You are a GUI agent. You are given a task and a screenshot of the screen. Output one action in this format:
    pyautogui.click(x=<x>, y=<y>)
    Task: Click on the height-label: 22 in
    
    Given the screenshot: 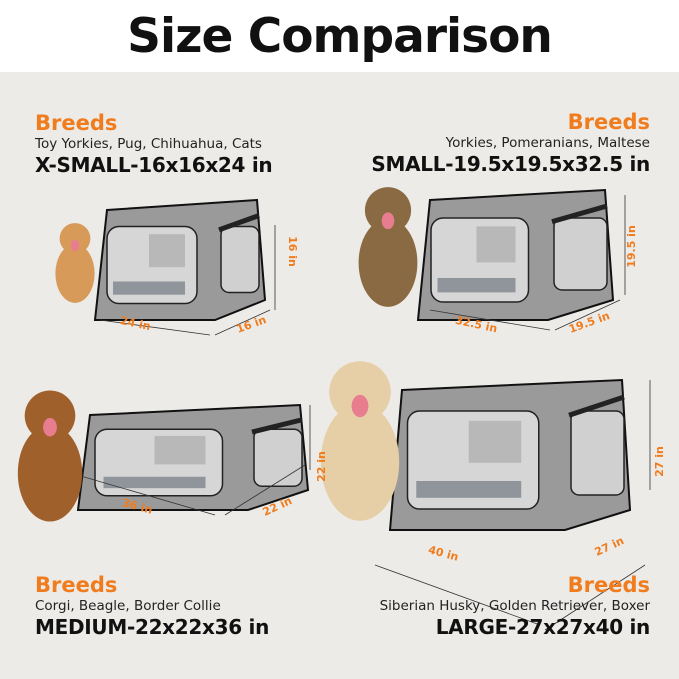 What is the action you would take?
    pyautogui.click(x=321, y=466)
    